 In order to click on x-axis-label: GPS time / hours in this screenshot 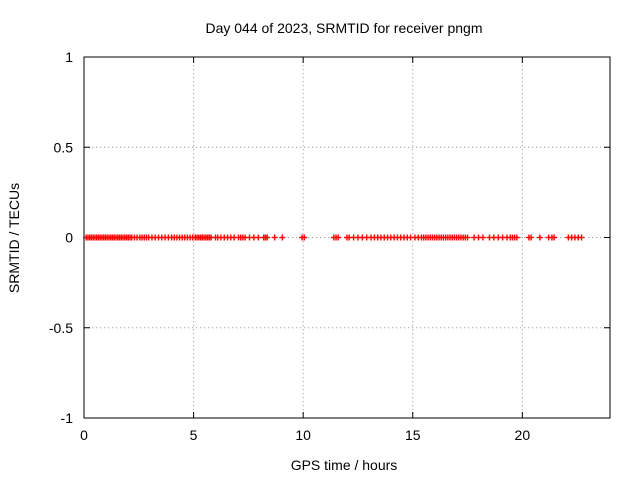, I will do `click(344, 465)`.